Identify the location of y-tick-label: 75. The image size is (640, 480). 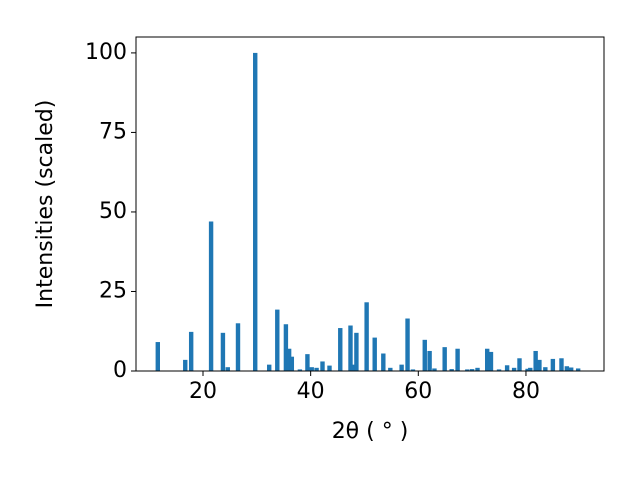
(113, 131).